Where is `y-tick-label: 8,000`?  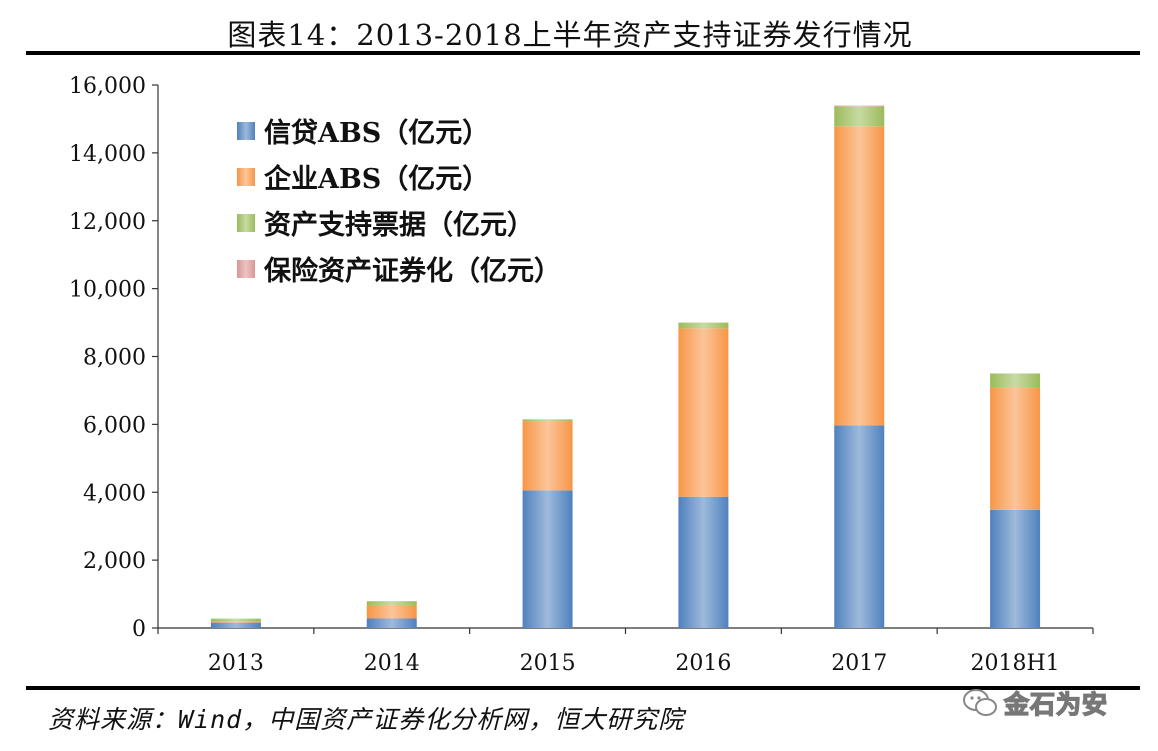
y-tick-label: 8,000 is located at coordinates (114, 358).